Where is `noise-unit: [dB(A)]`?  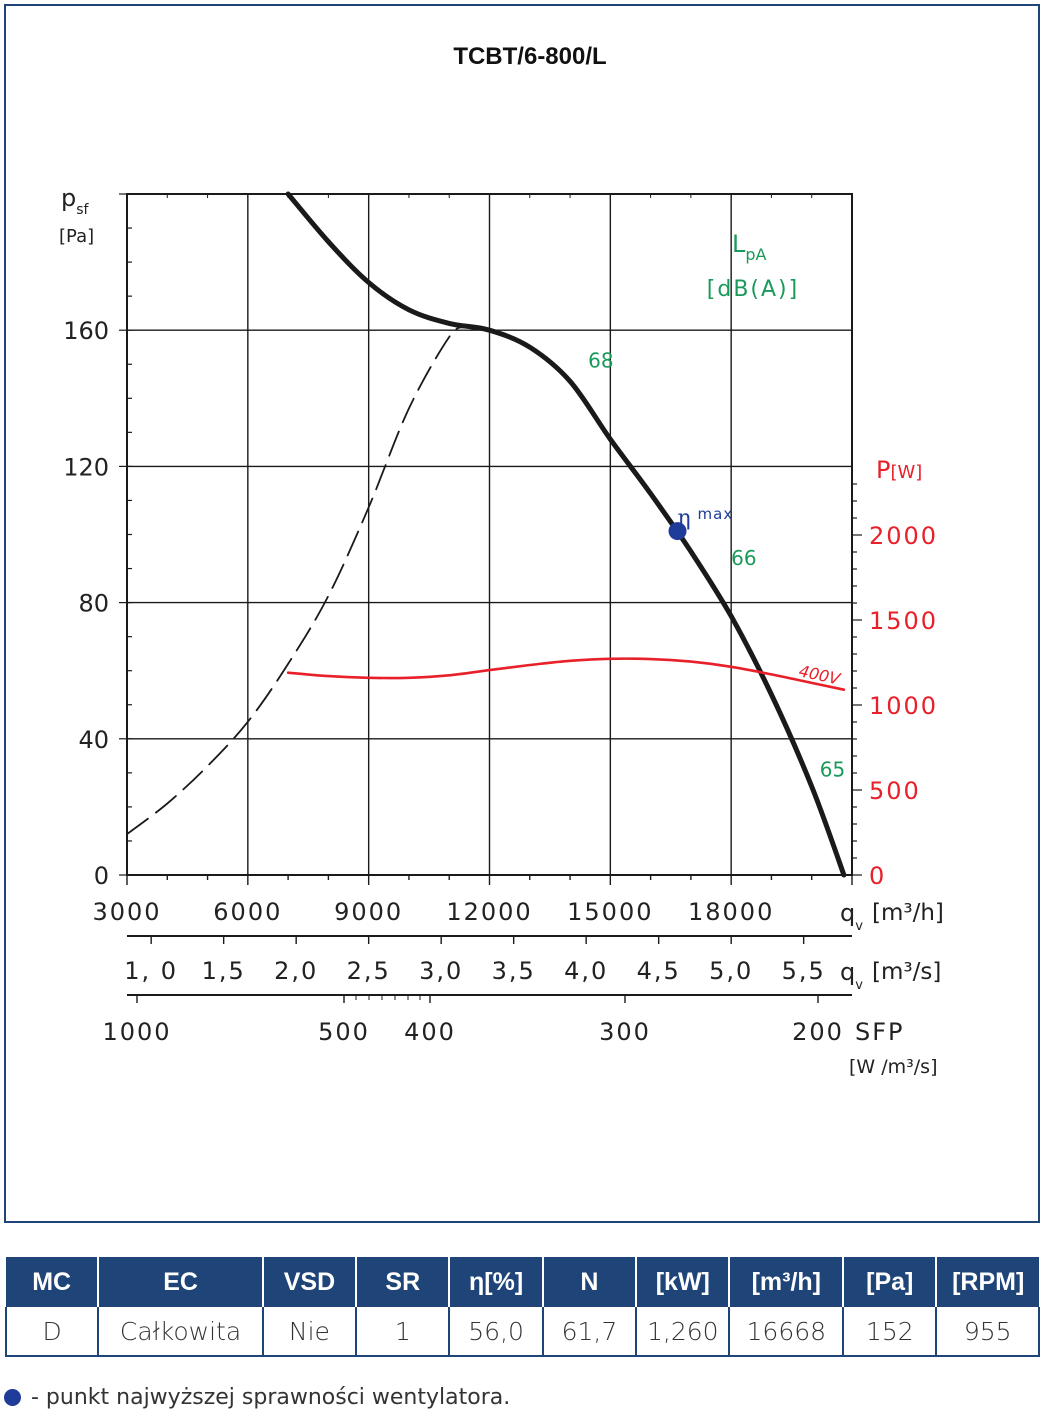 noise-unit: [dB(A)] is located at coordinates (753, 289).